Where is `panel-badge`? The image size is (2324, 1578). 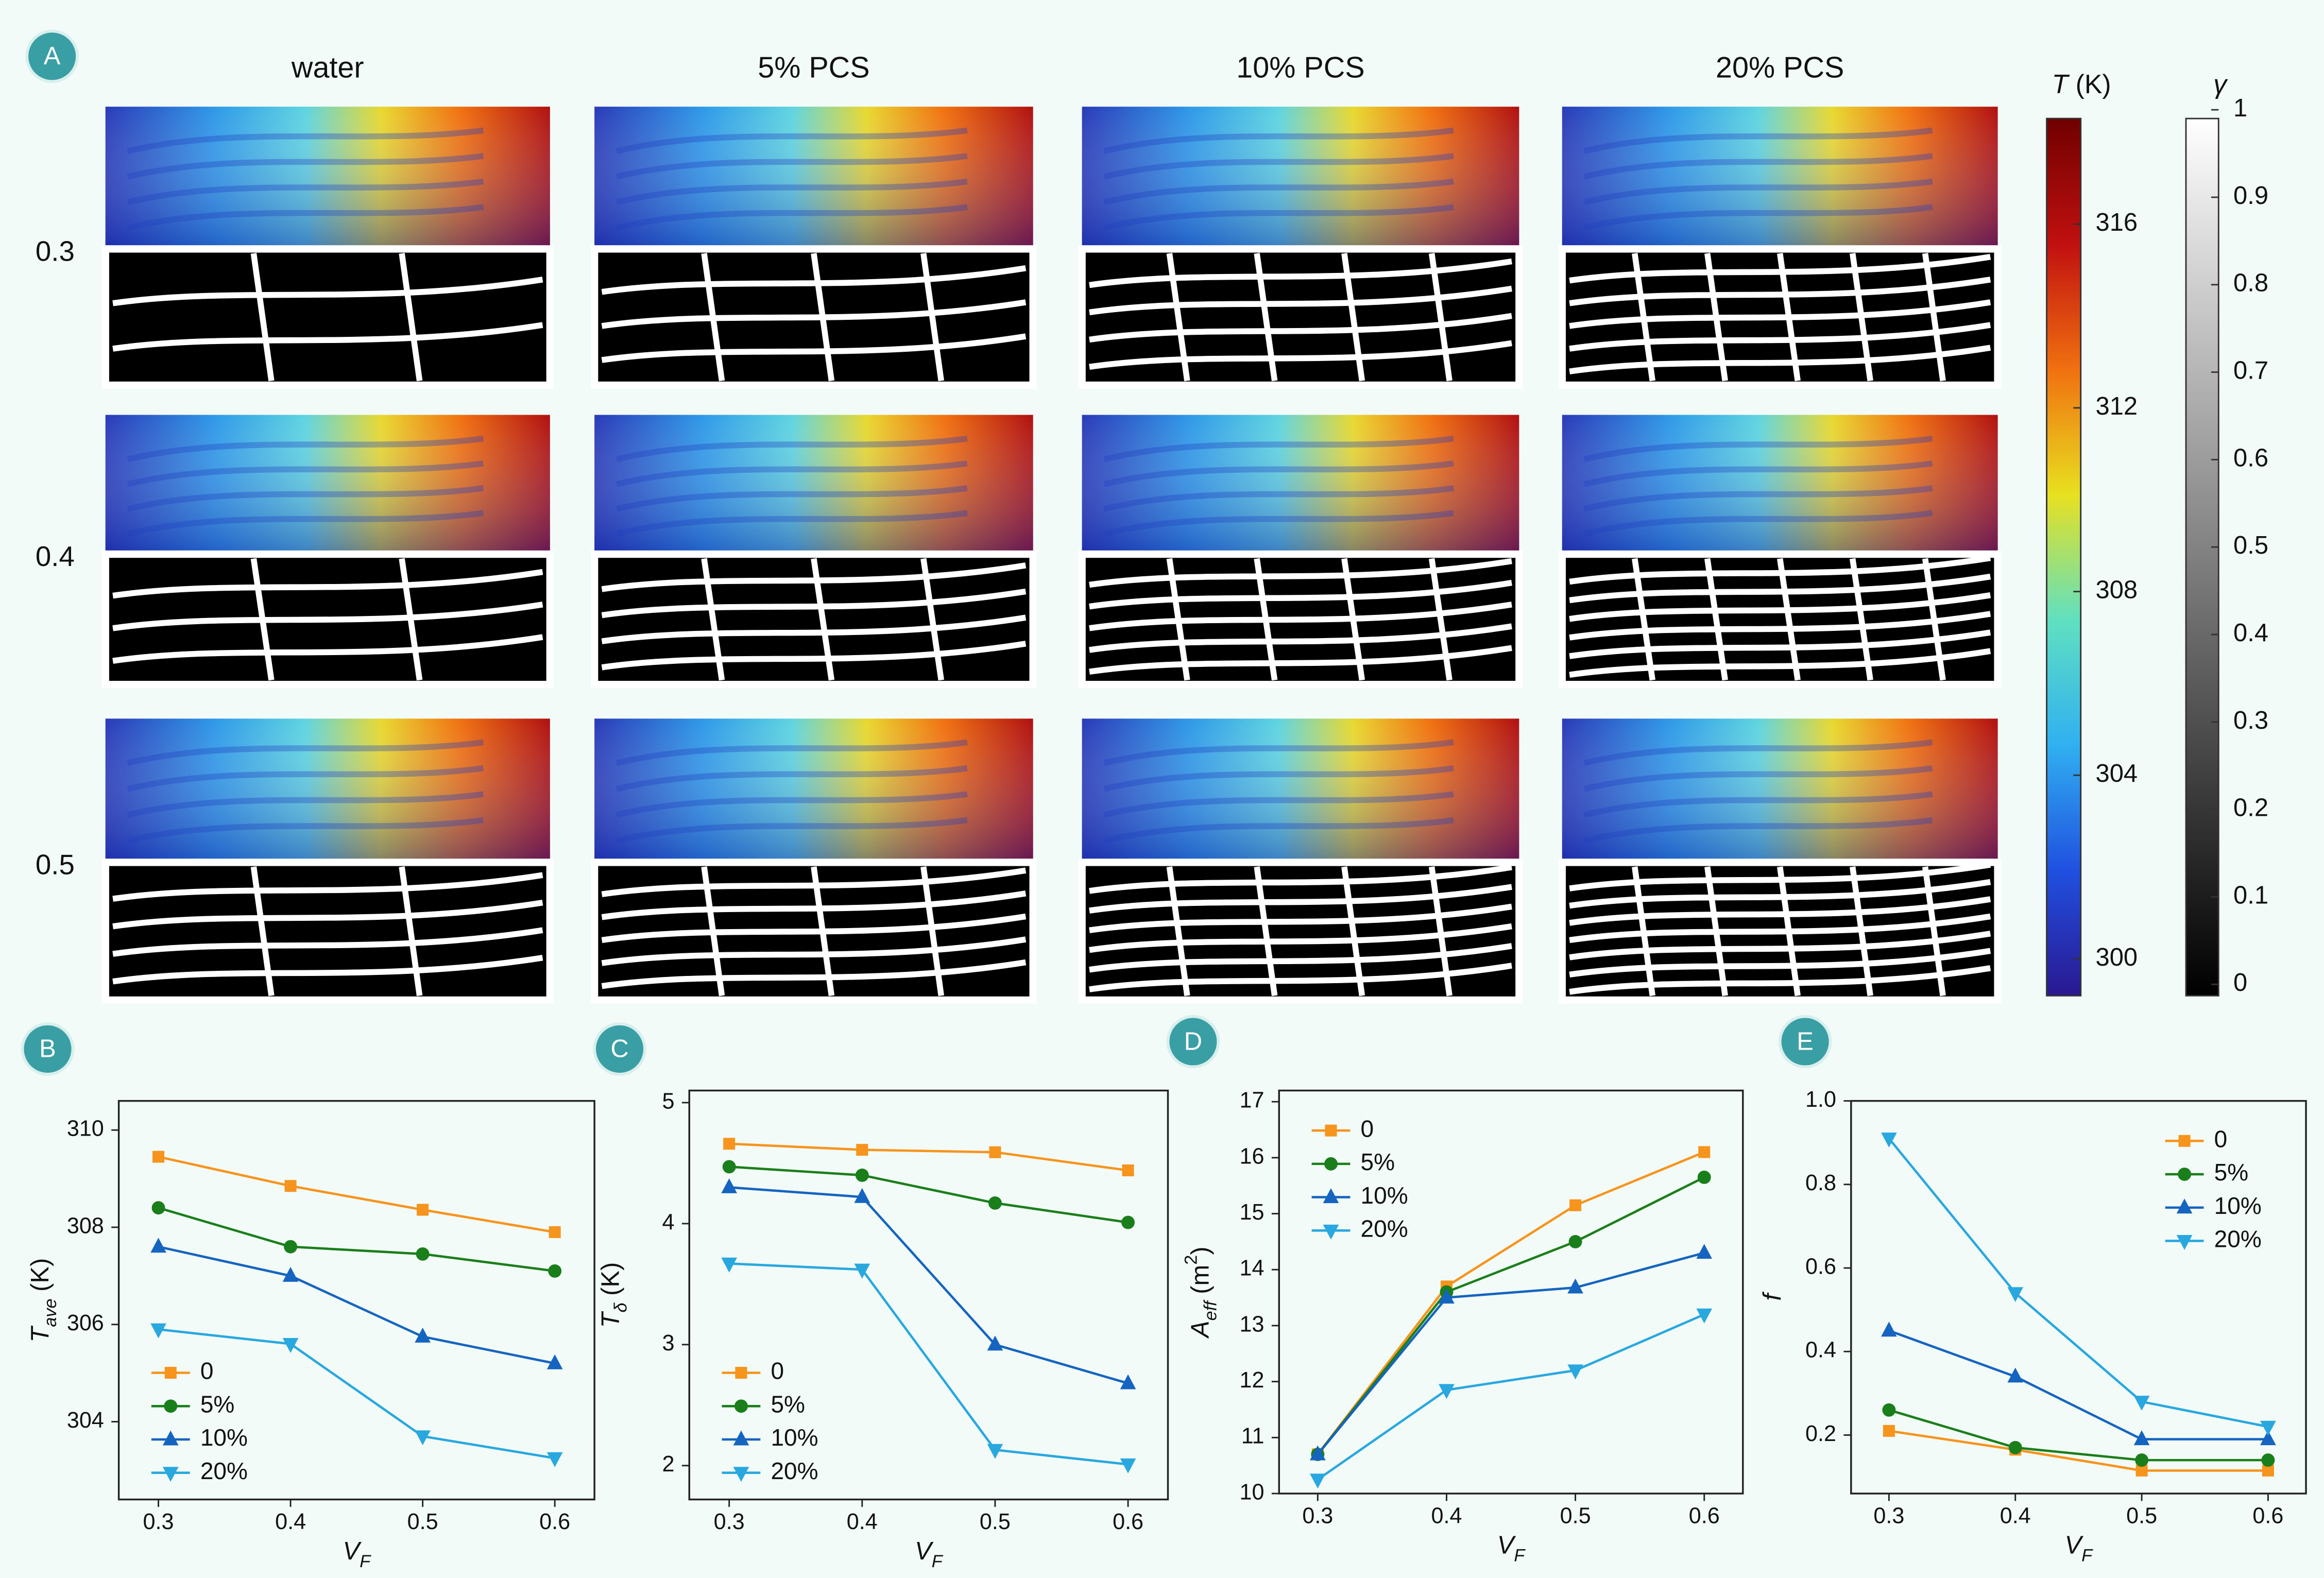 panel-badge is located at coordinates (1193, 1042).